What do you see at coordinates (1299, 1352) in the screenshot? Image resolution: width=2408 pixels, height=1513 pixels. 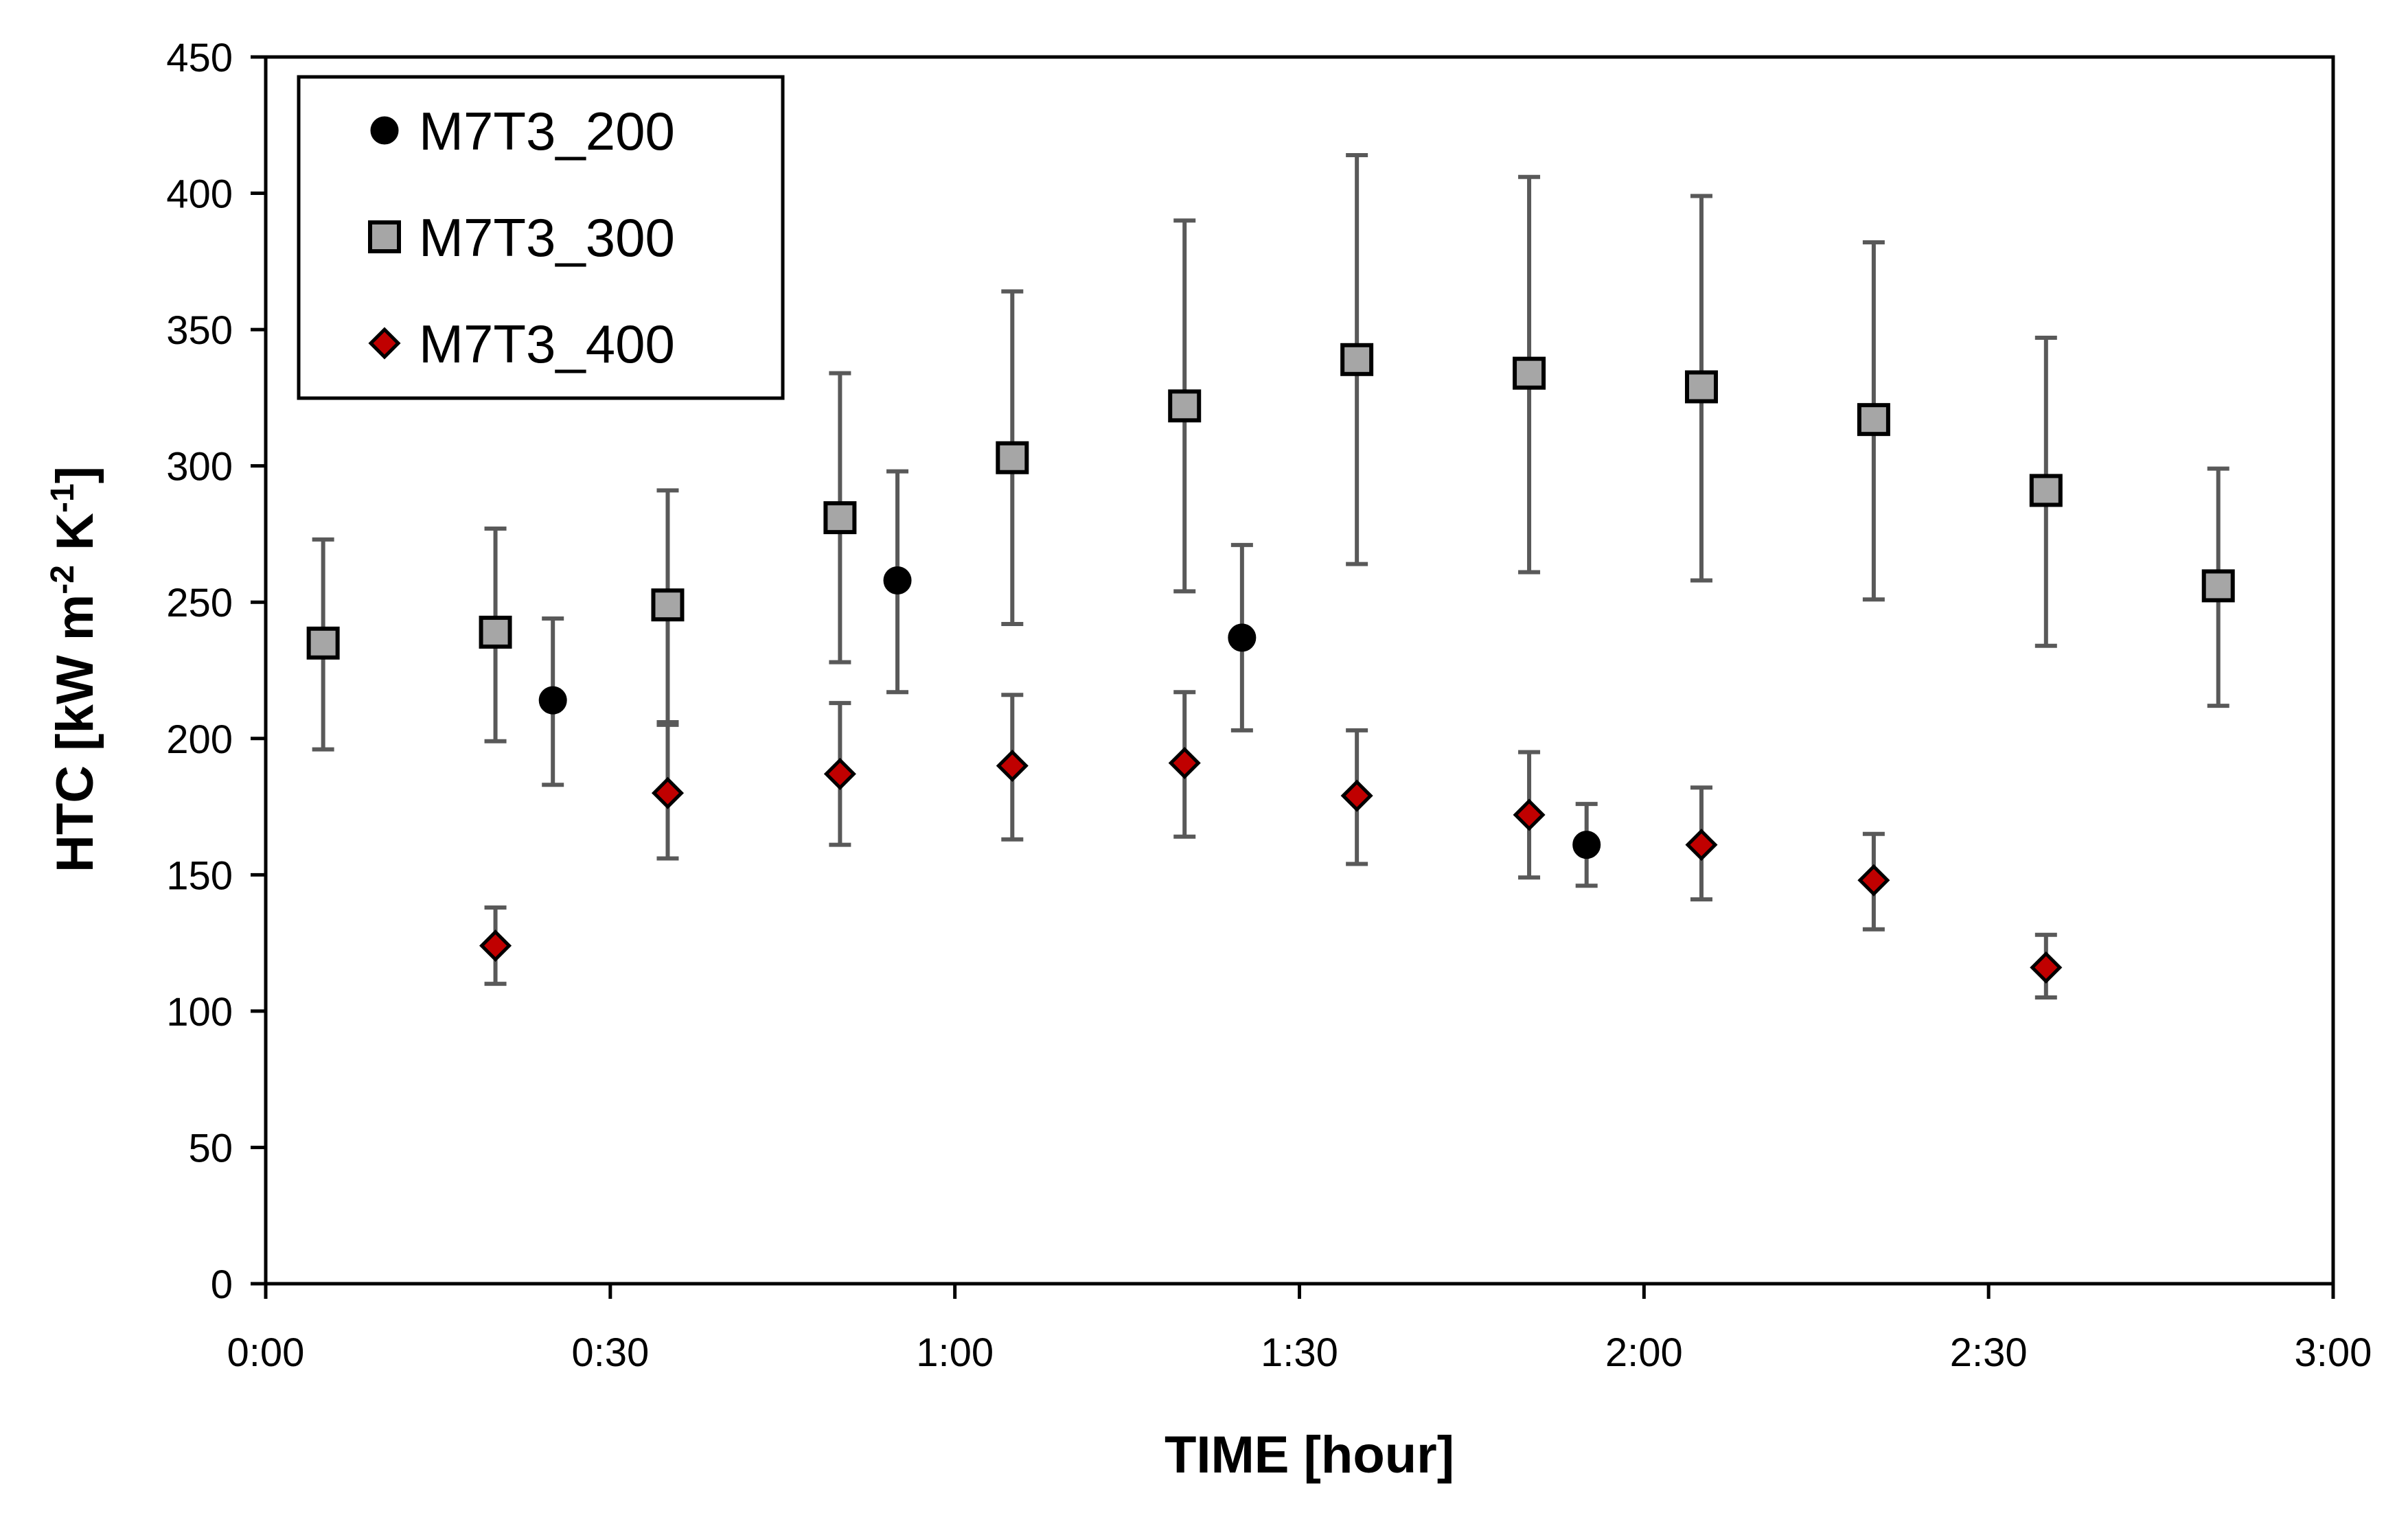 I see `x-tick-label: 1:30` at bounding box center [1299, 1352].